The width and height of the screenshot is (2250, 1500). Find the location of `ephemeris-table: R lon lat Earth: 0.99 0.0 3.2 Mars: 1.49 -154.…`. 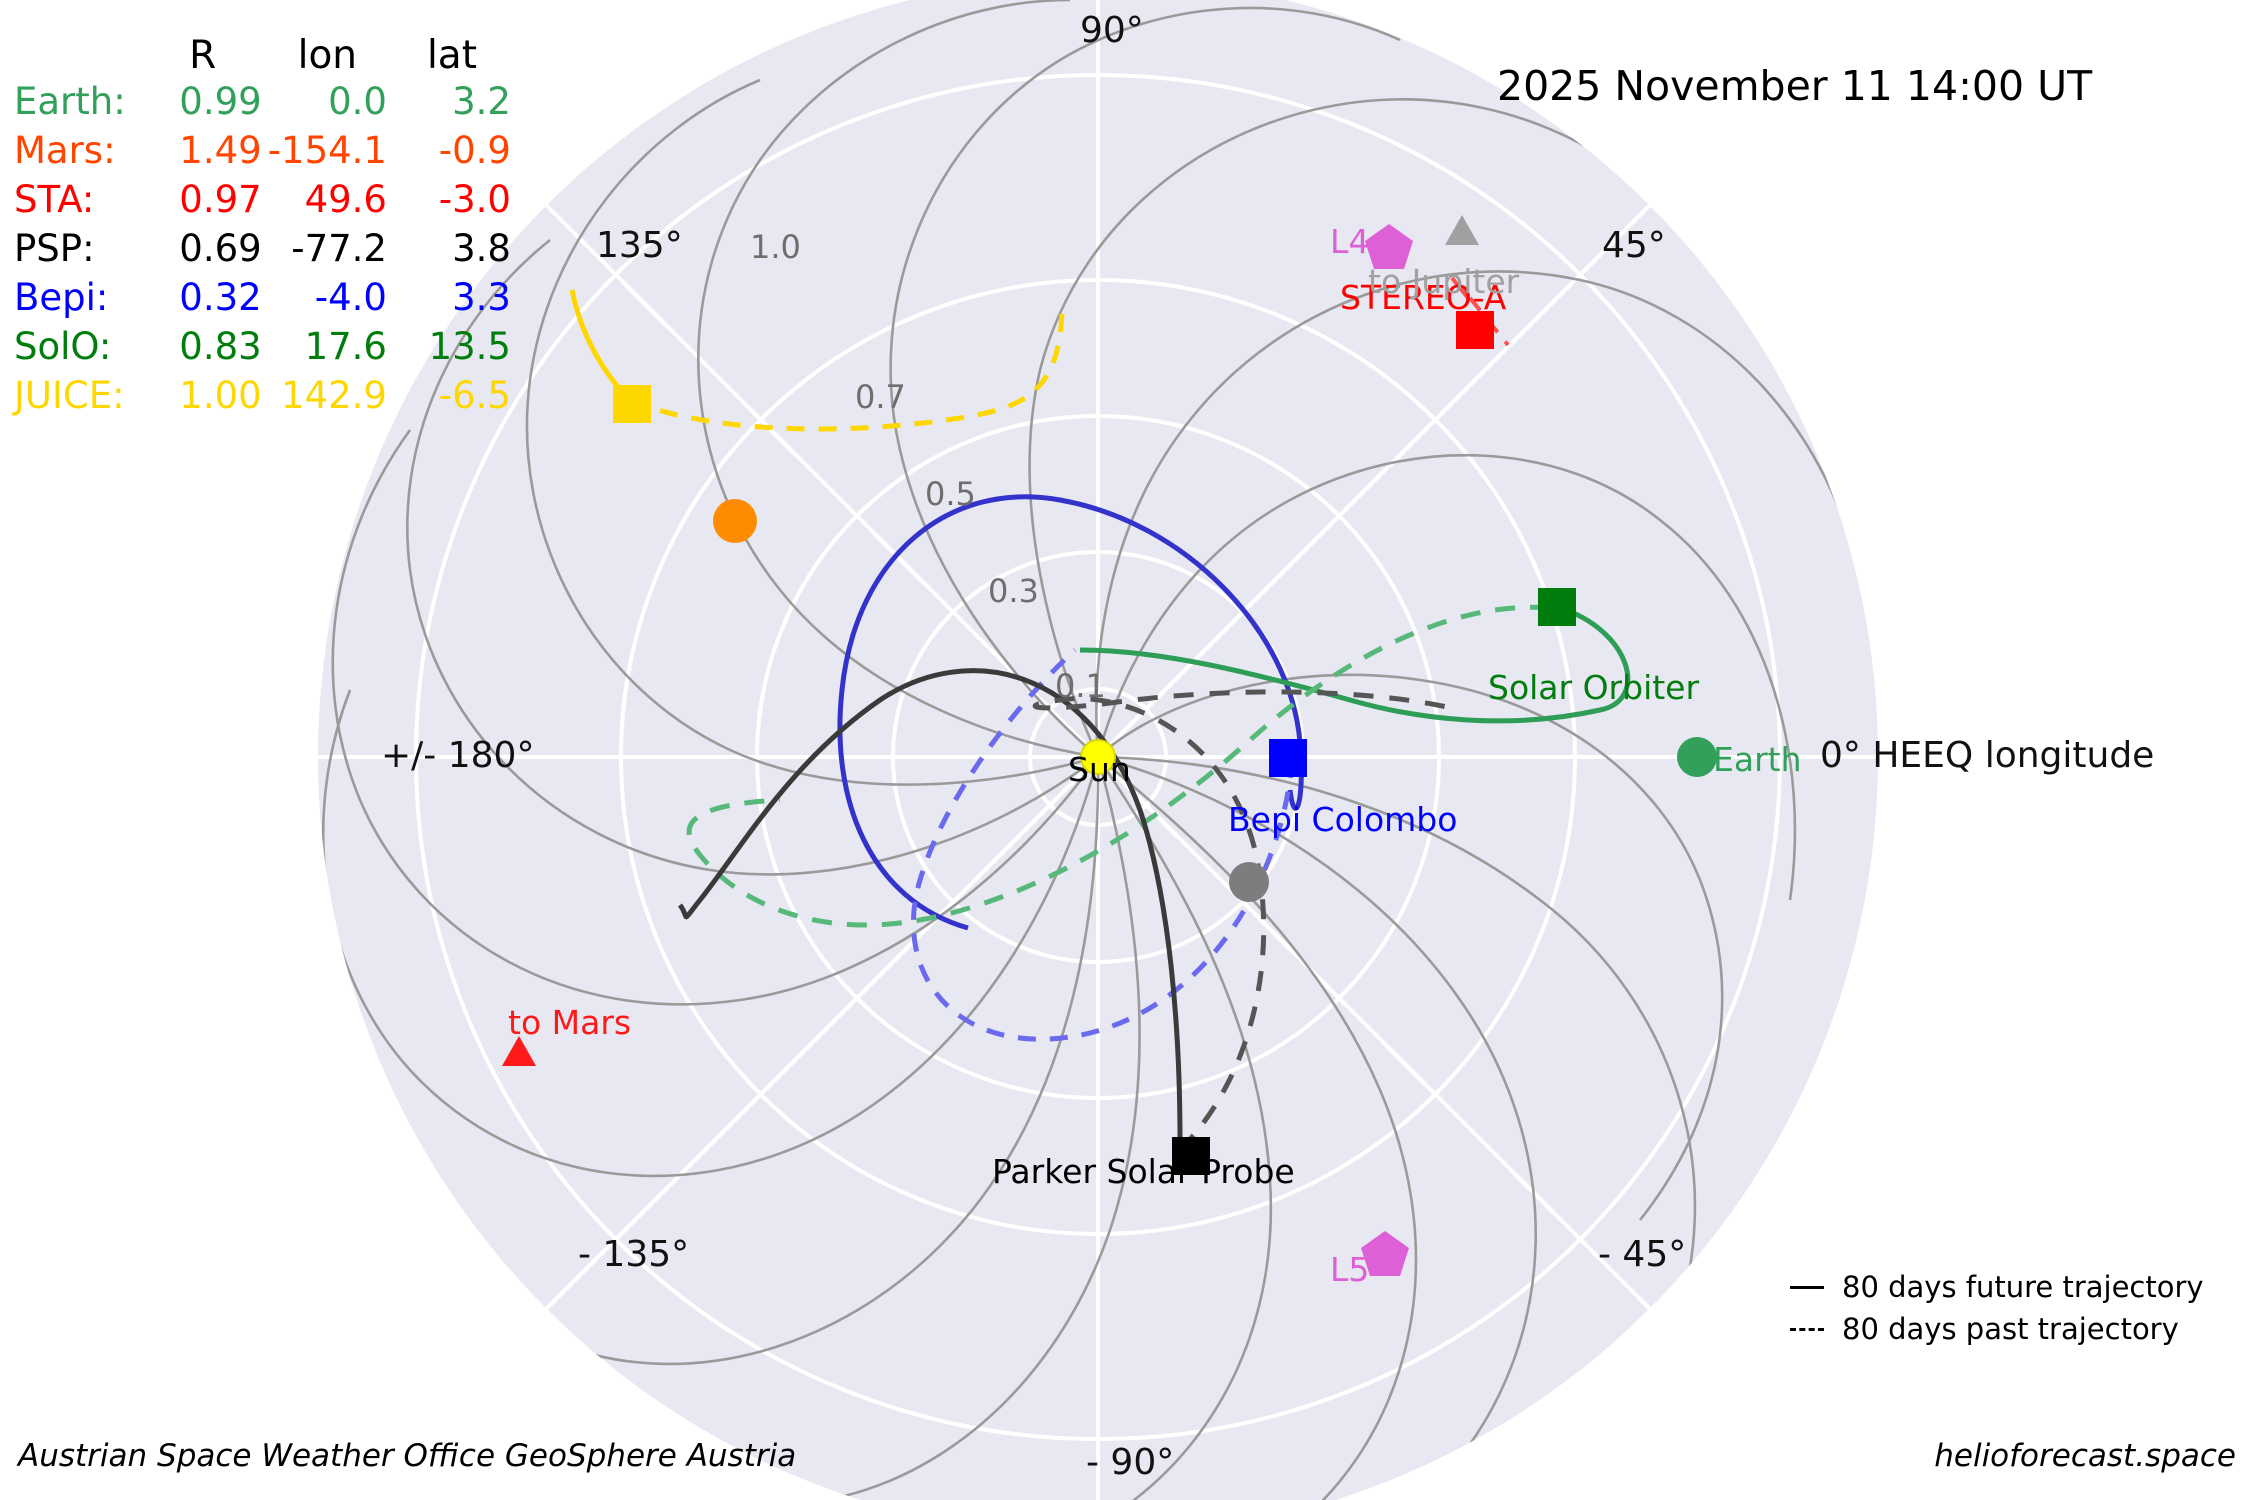

ephemeris-table: R lon lat Earth: 0.99 0.0 3.2 Mars: 1.49 -154.… is located at coordinates (265, 225).